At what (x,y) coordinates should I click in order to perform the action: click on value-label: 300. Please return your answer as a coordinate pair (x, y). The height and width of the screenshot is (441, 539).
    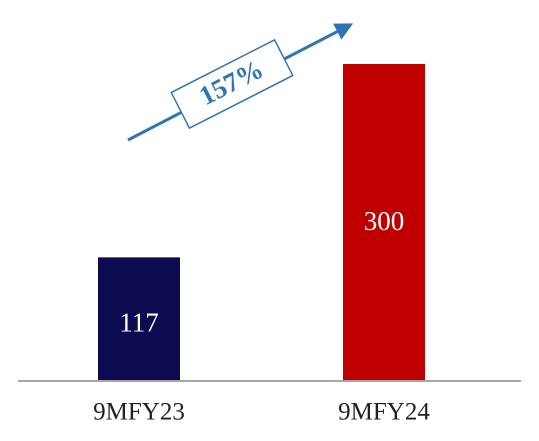
    Looking at the image, I should click on (384, 221).